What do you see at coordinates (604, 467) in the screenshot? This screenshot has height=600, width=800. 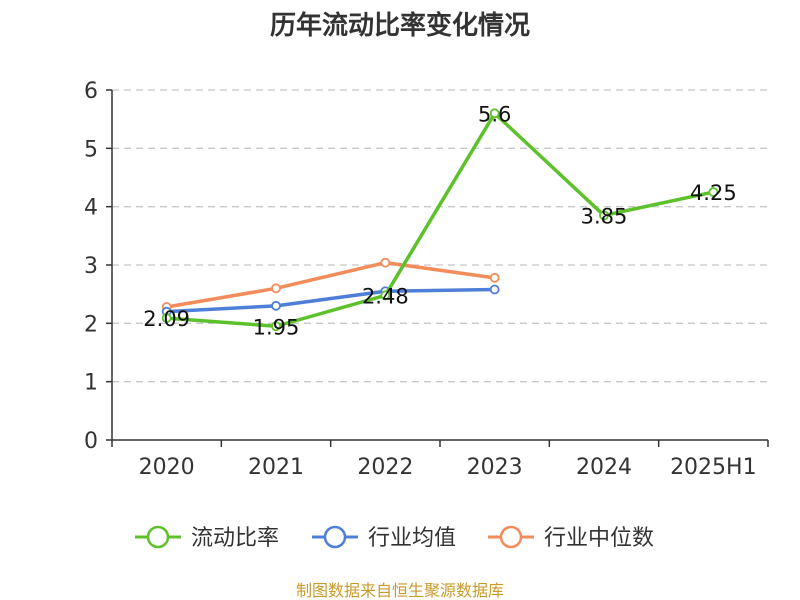 I see `x-tick-label: 2024` at bounding box center [604, 467].